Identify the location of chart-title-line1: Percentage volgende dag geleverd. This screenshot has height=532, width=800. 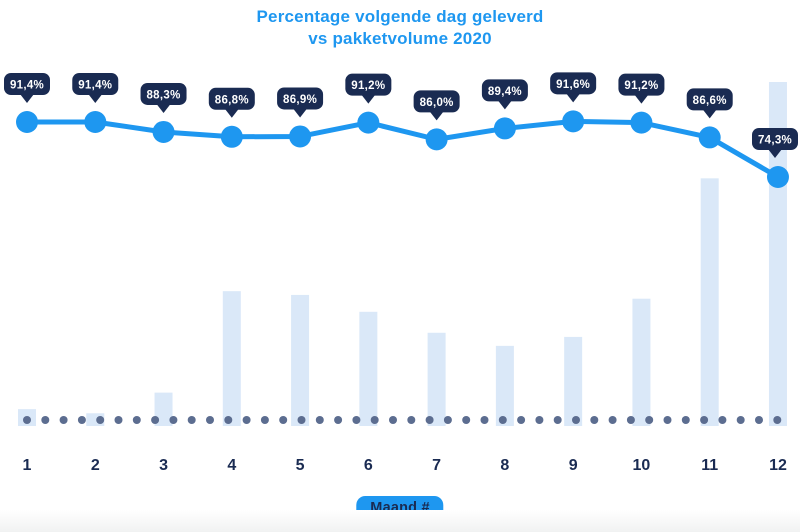
(400, 16).